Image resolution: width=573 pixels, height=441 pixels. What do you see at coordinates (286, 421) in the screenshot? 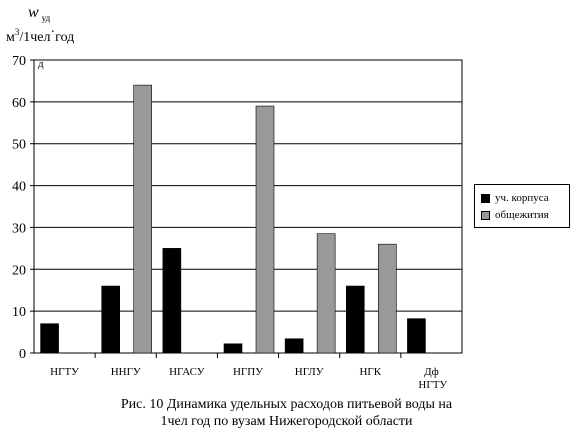
I see `figure-caption-line-2: 1чел год по вузам Нижегородской области` at bounding box center [286, 421].